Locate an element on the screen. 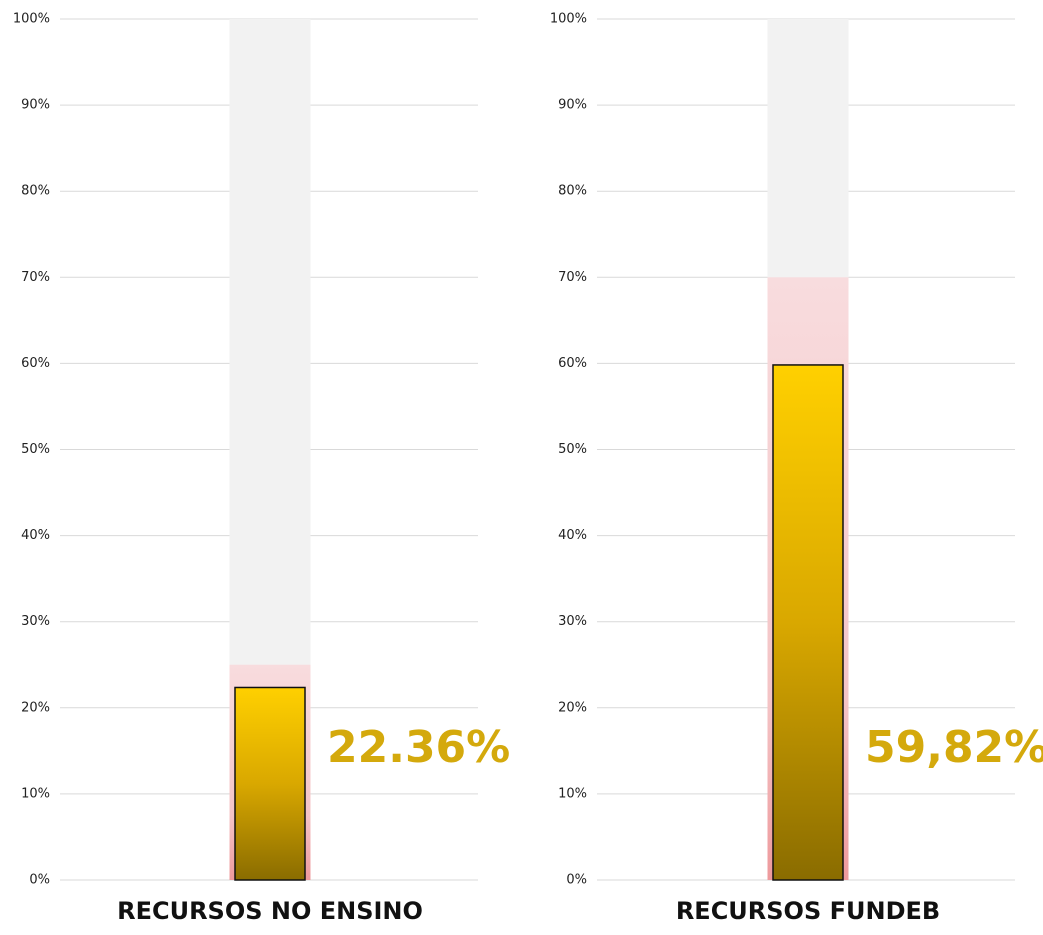 This screenshot has width=1043, height=935. value-label: 59,82% is located at coordinates (954, 747).